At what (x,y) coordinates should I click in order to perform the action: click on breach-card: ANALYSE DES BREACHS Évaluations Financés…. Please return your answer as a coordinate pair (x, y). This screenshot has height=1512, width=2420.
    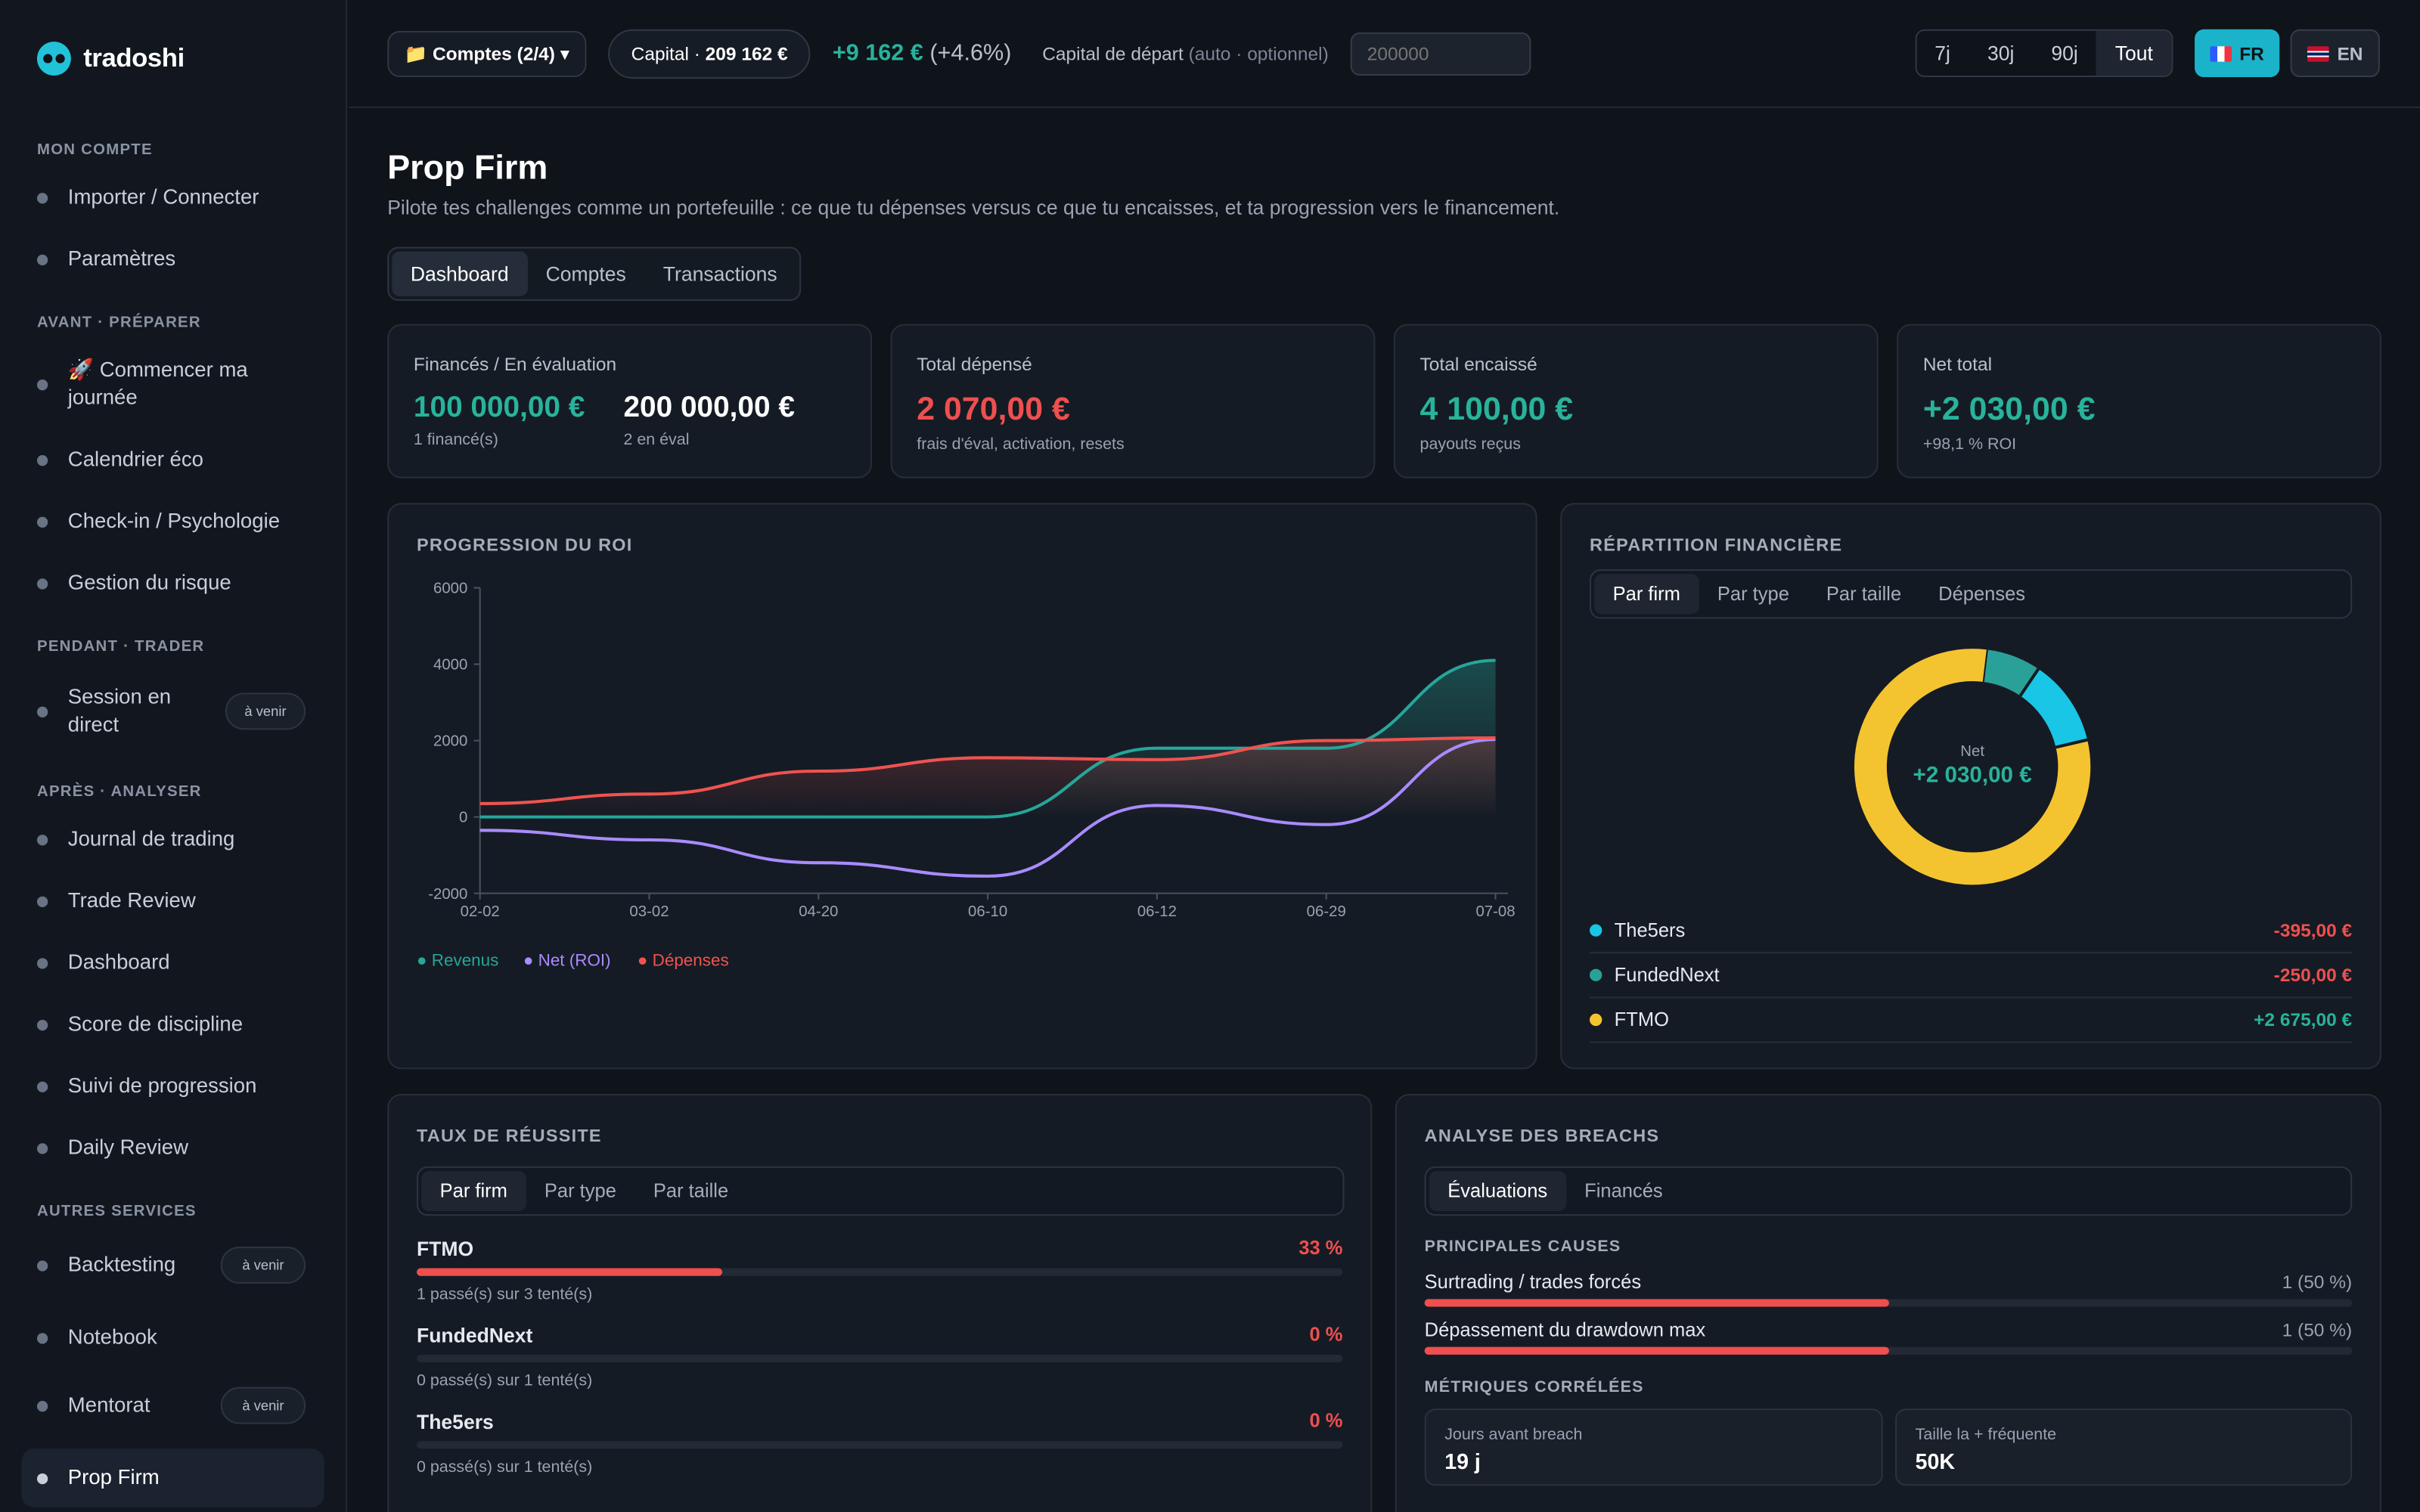
    Looking at the image, I should click on (1888, 1302).